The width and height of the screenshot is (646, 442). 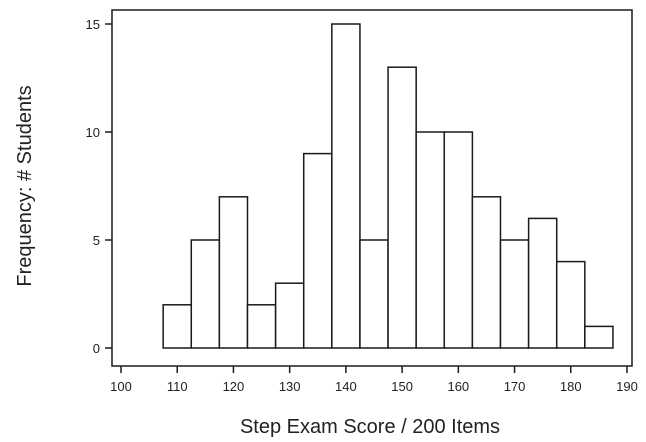 What do you see at coordinates (402, 386) in the screenshot?
I see `x-tick-label: 150` at bounding box center [402, 386].